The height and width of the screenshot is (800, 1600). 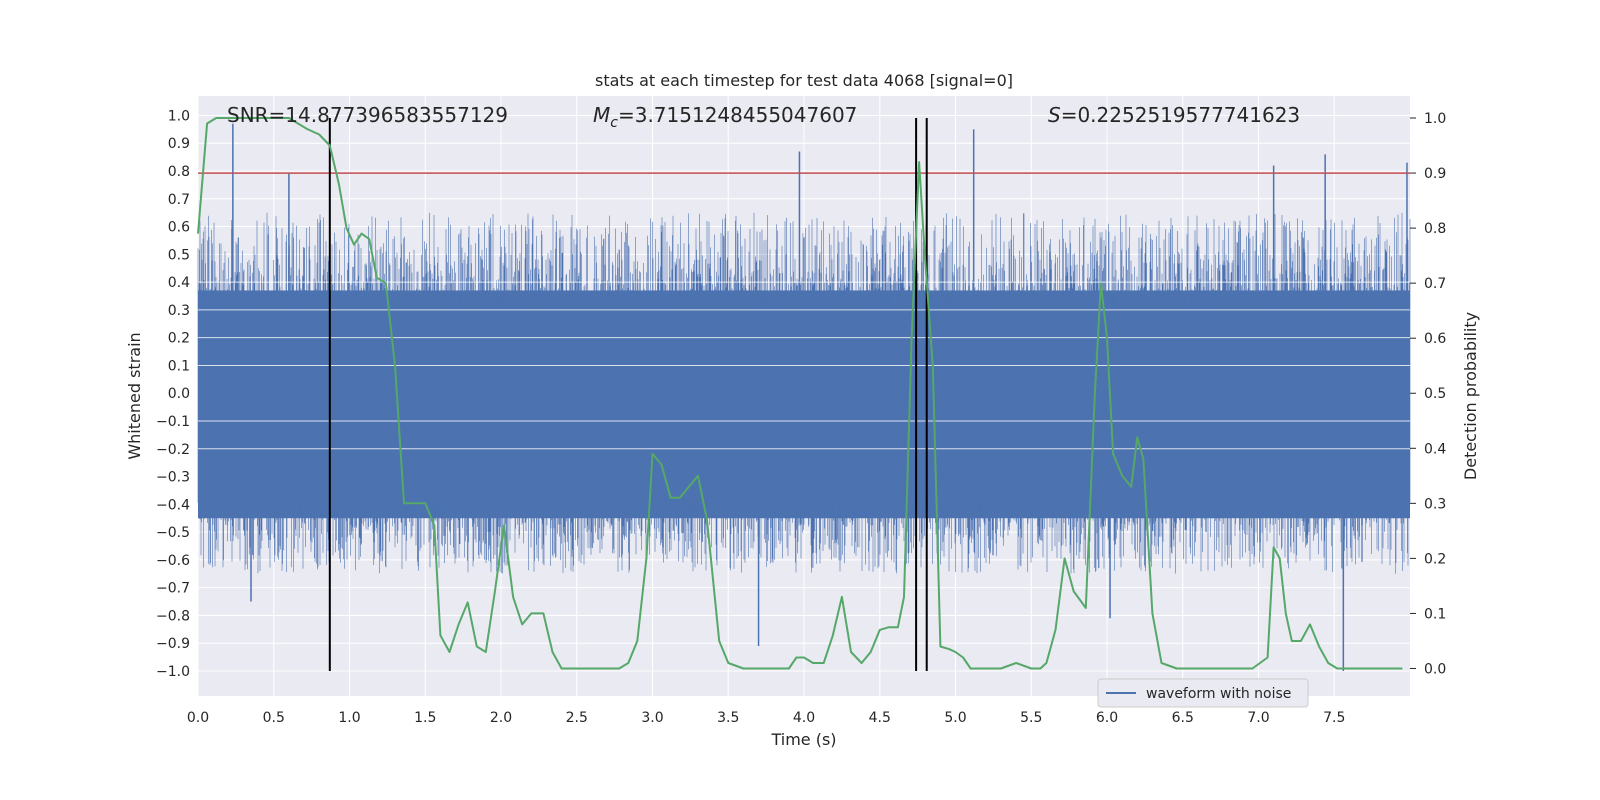 What do you see at coordinates (614, 123) in the screenshot?
I see `chirp-mass-subscript: c` at bounding box center [614, 123].